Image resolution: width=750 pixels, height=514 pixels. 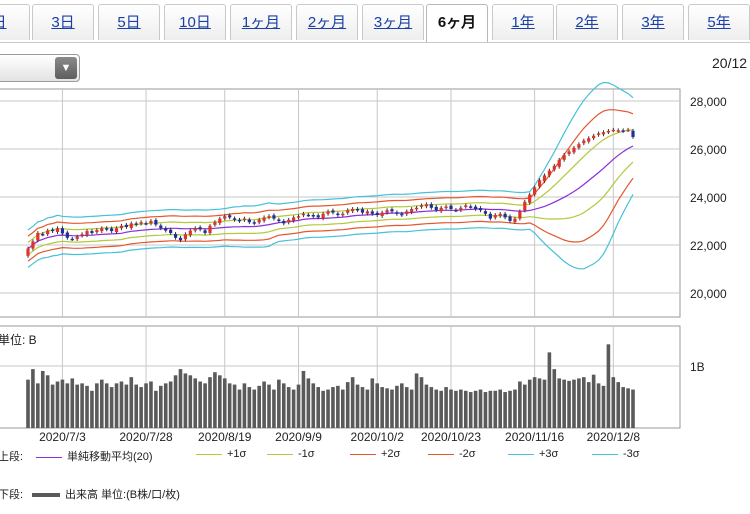 I want to click on tab-6: 3ヶ月, so click(x=393, y=22).